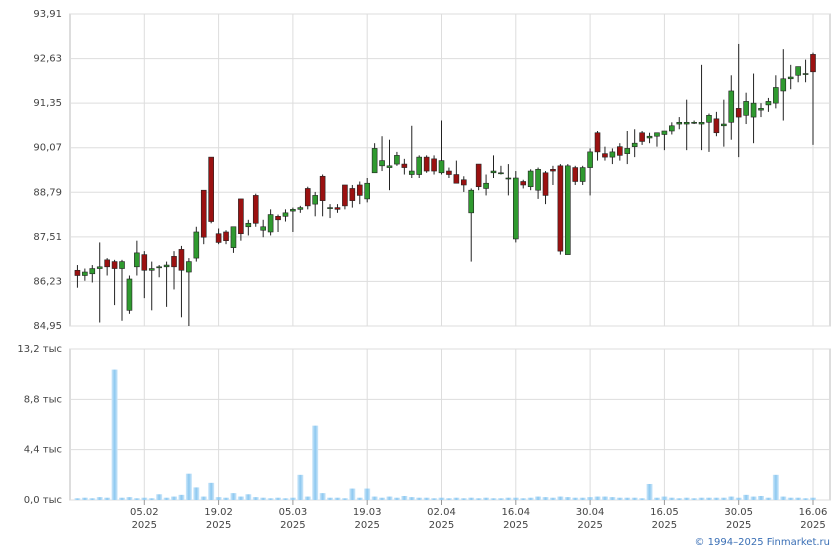  What do you see at coordinates (47, 14) in the screenshot?
I see `y-tick-label: 93,91` at bounding box center [47, 14].